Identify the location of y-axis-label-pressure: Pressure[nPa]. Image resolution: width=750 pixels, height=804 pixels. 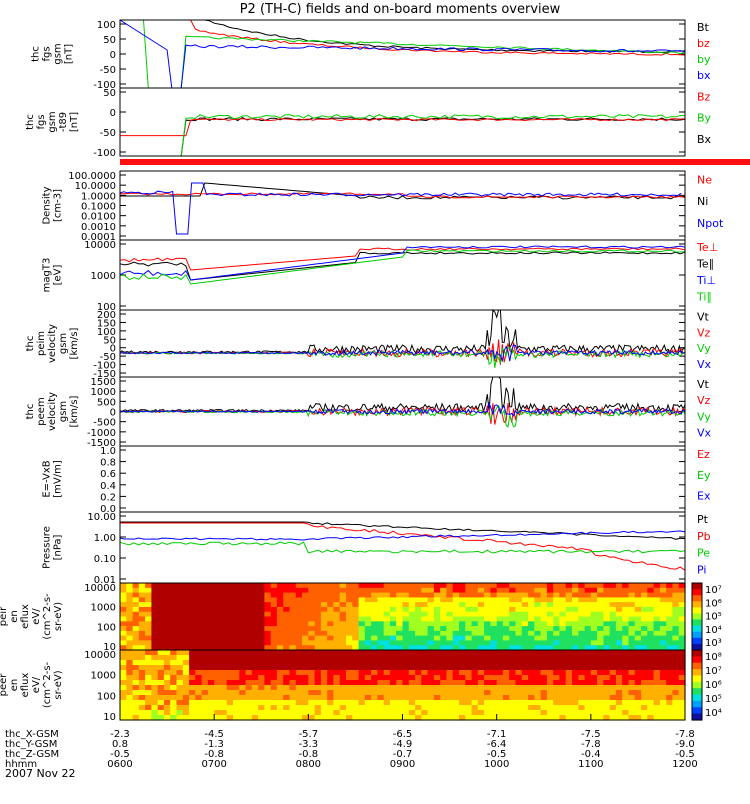
(53, 547).